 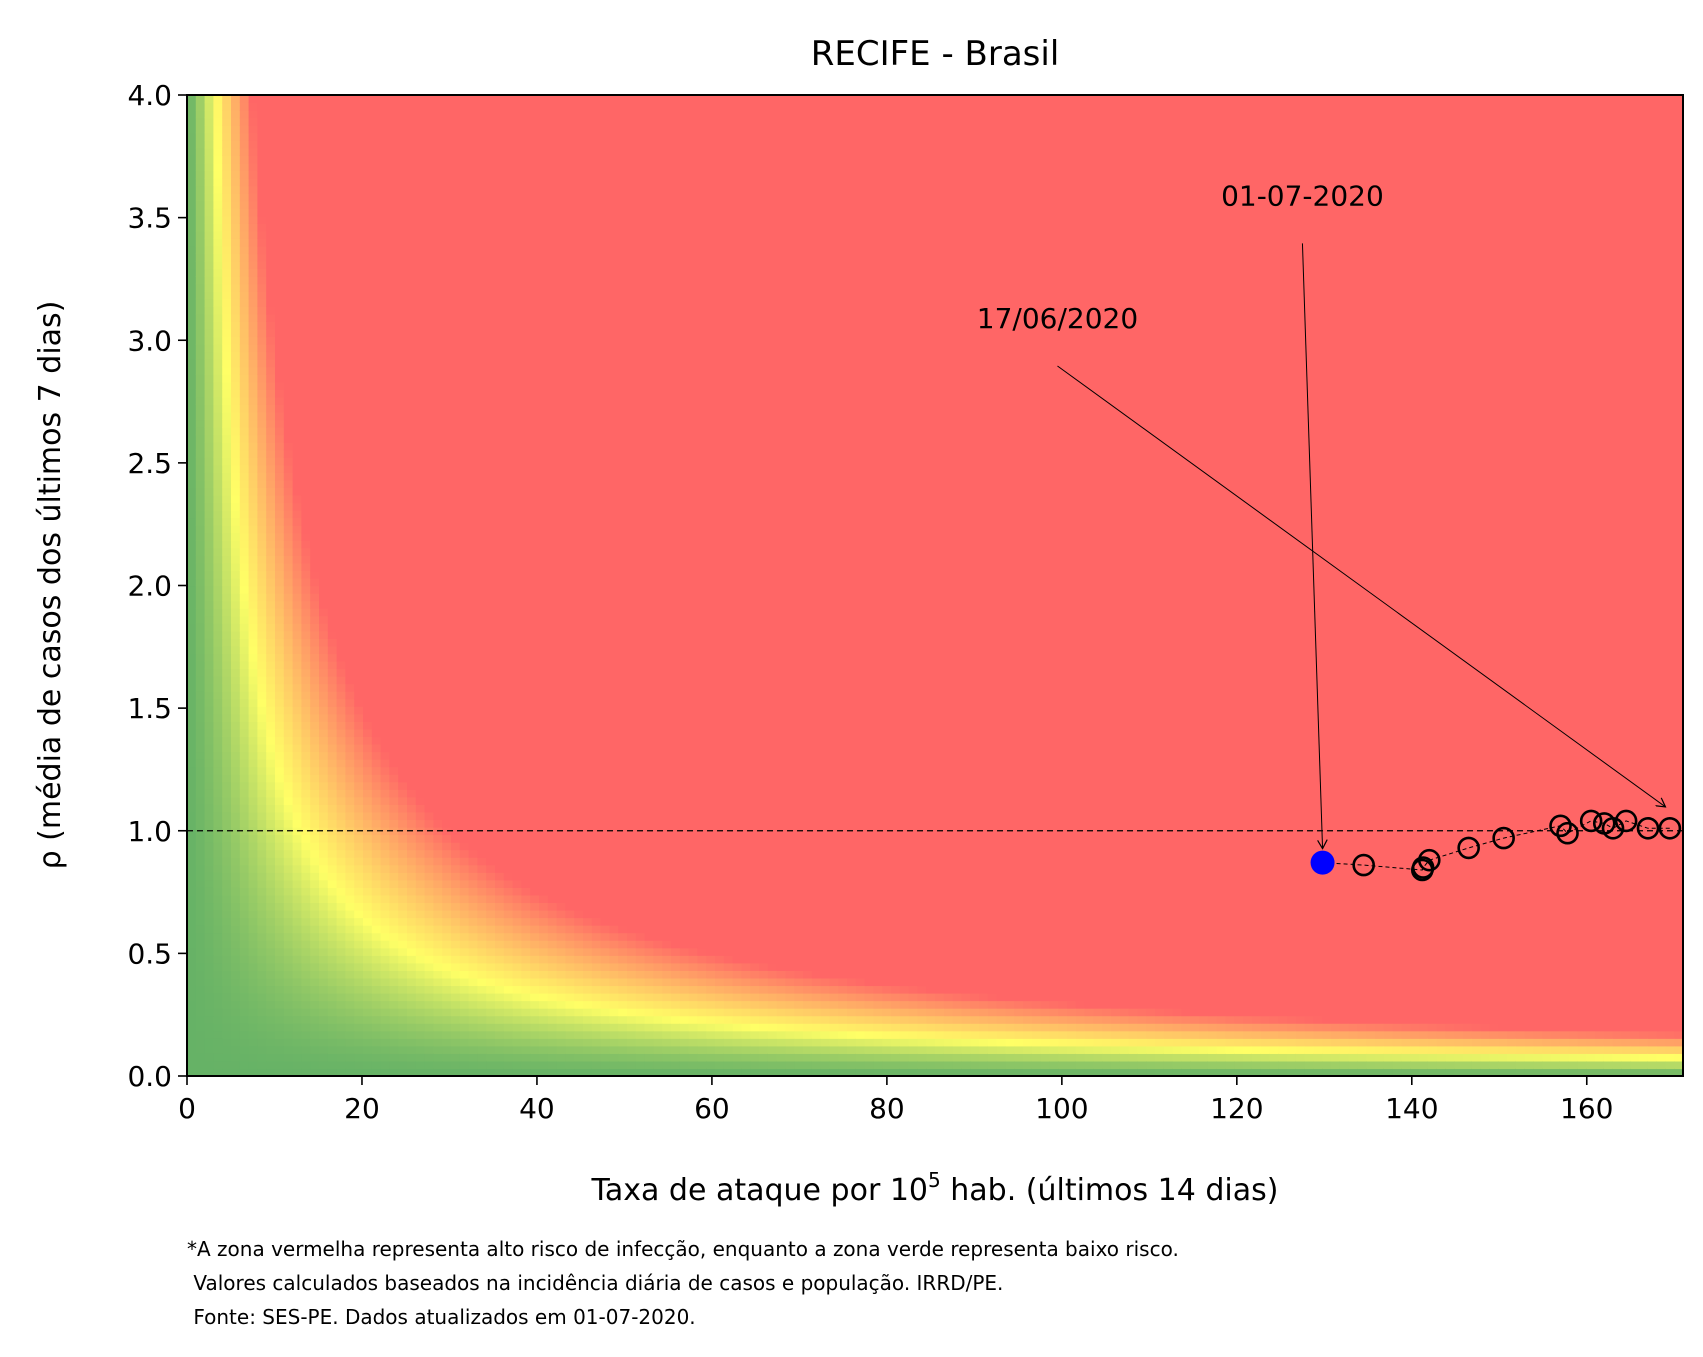 What do you see at coordinates (1586, 1108) in the screenshot?
I see `x-tick-label: 160` at bounding box center [1586, 1108].